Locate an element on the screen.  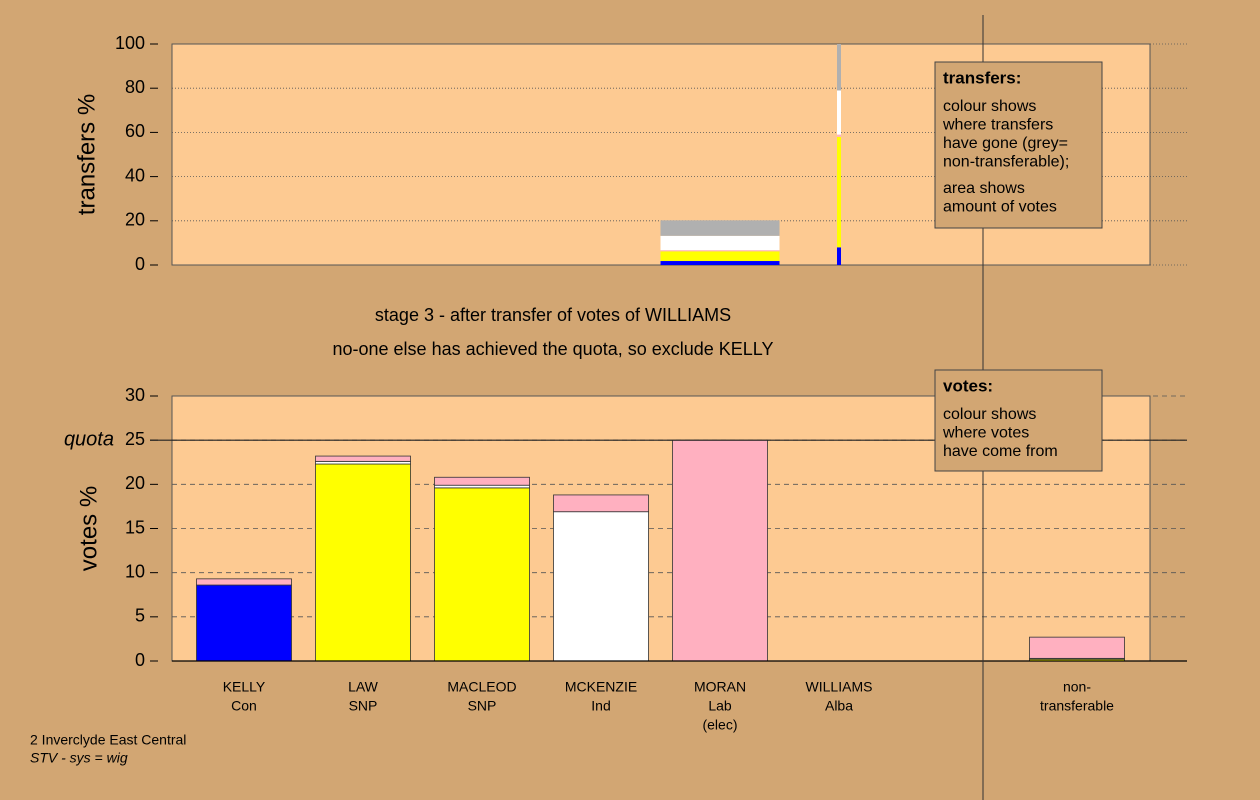
legend-text: non-transferable); is located at coordinates (1006, 162).